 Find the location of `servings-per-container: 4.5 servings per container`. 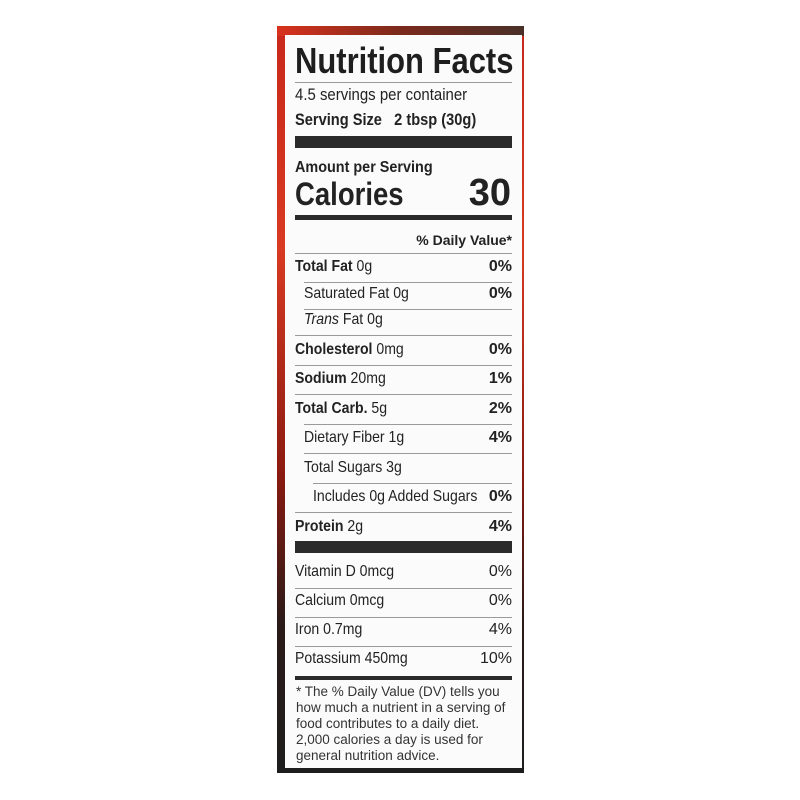

servings-per-container: 4.5 servings per container is located at coordinates (381, 94).